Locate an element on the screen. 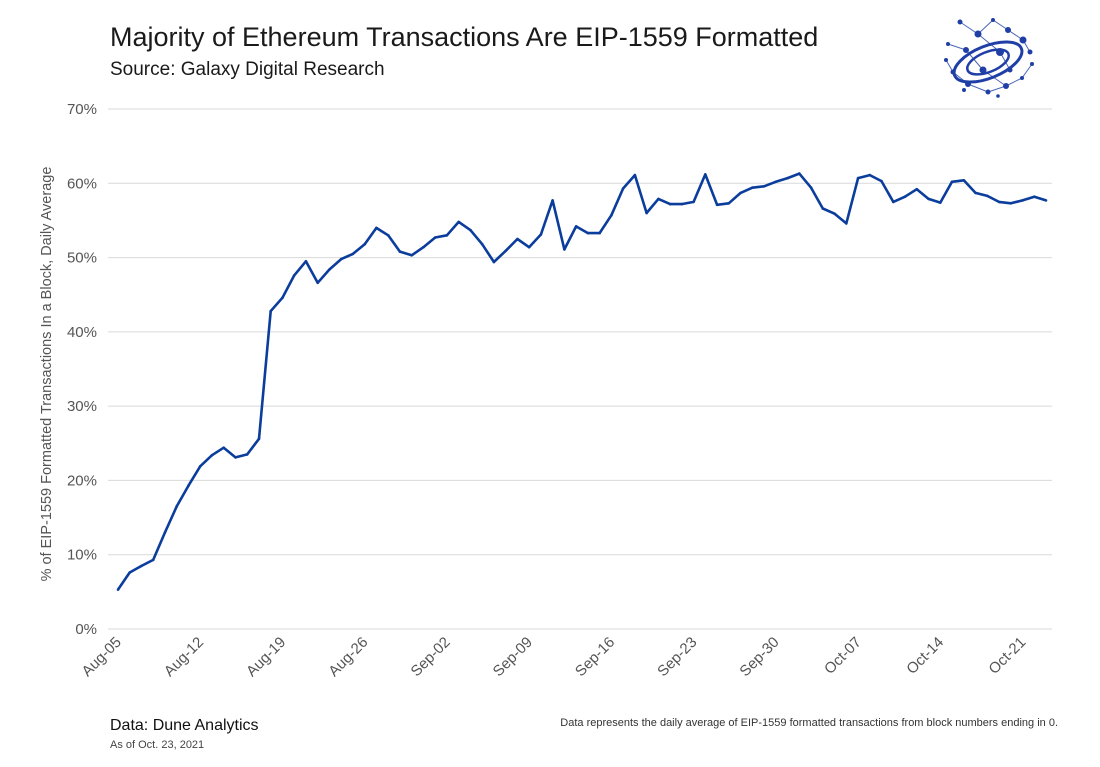 This screenshot has height=767, width=1100. x-tick-label: Aug-12 is located at coordinates (184, 657).